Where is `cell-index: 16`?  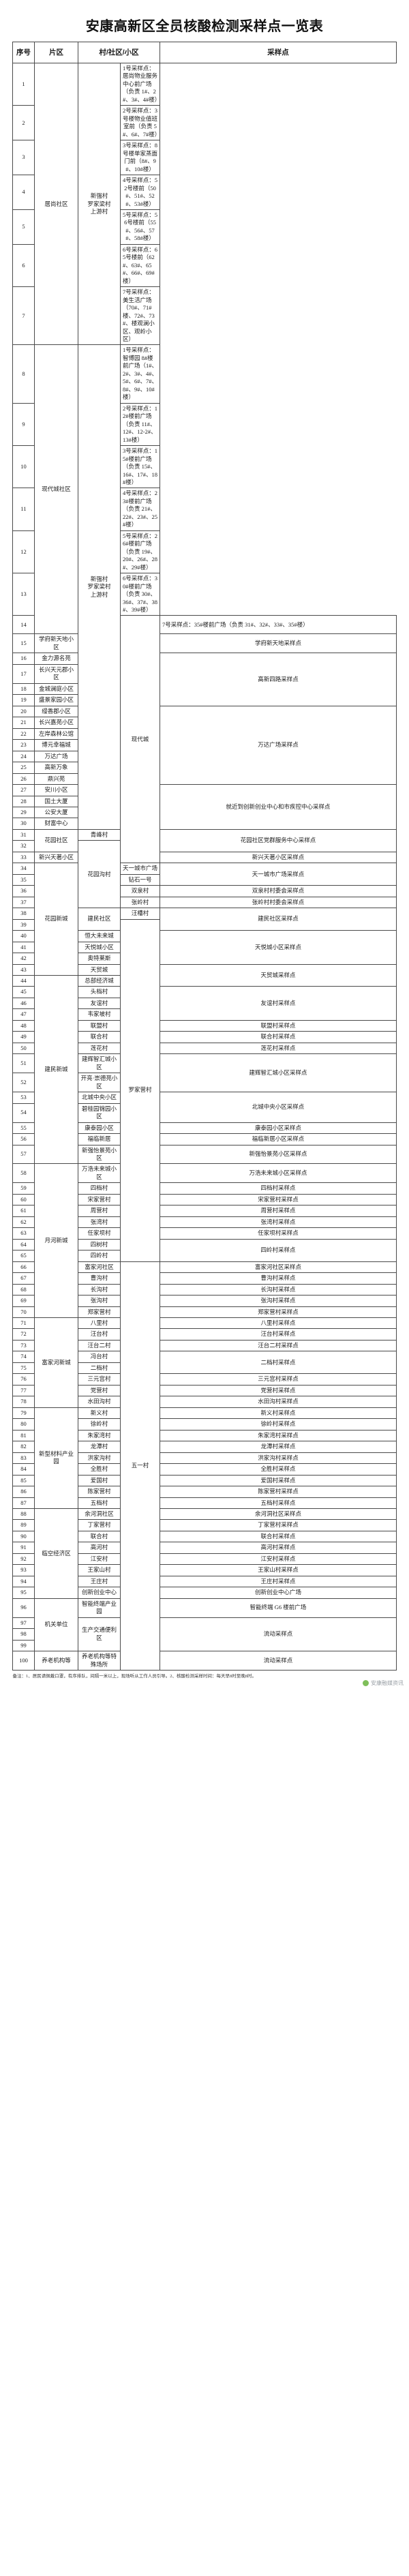
cell-index: 16 is located at coordinates (24, 659).